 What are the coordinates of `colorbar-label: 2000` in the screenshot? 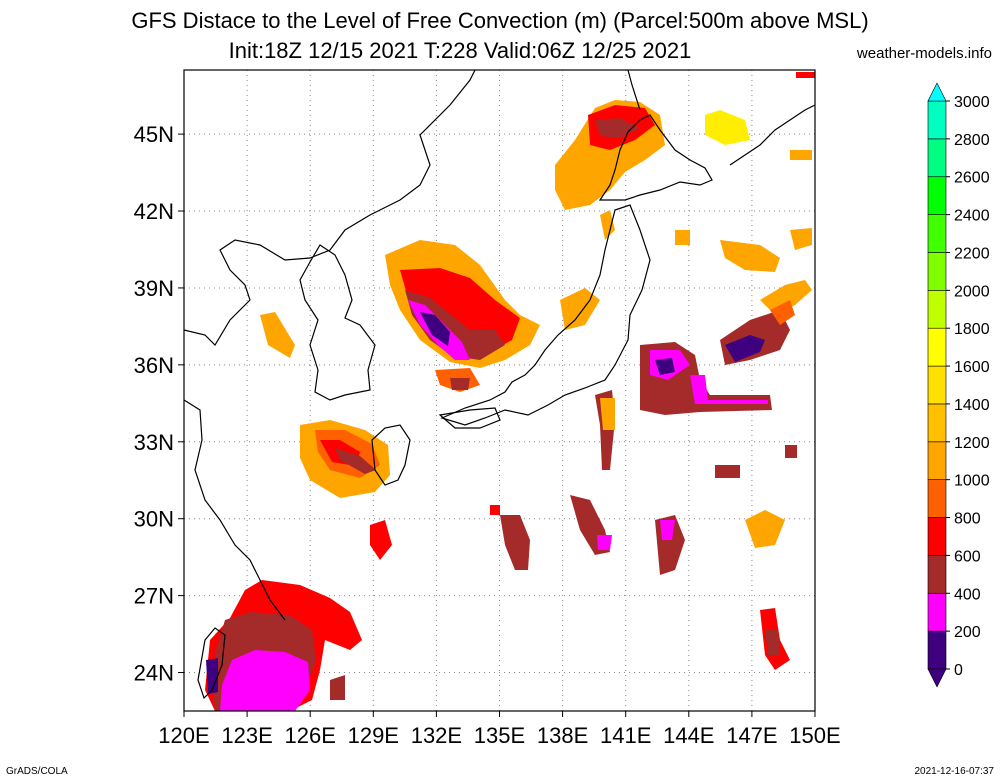 It's located at (972, 291).